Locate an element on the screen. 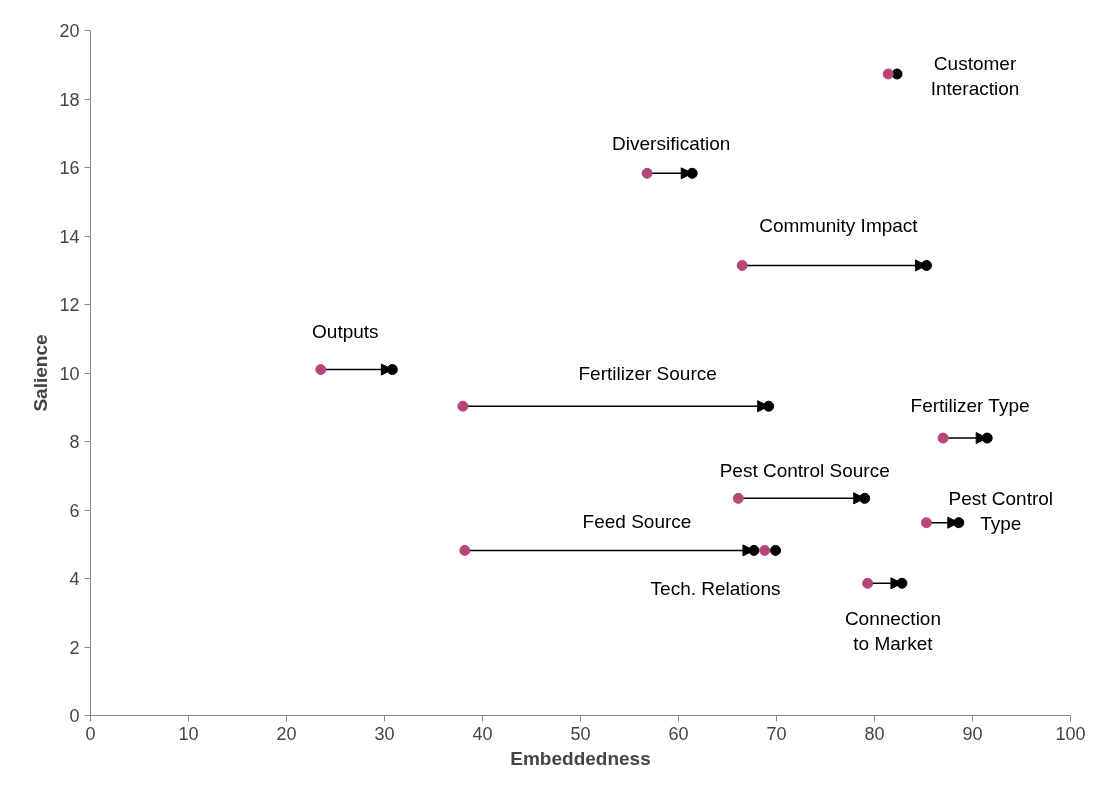 The height and width of the screenshot is (807, 1120). annotation: Pest Control Type is located at coordinates (1001, 510).